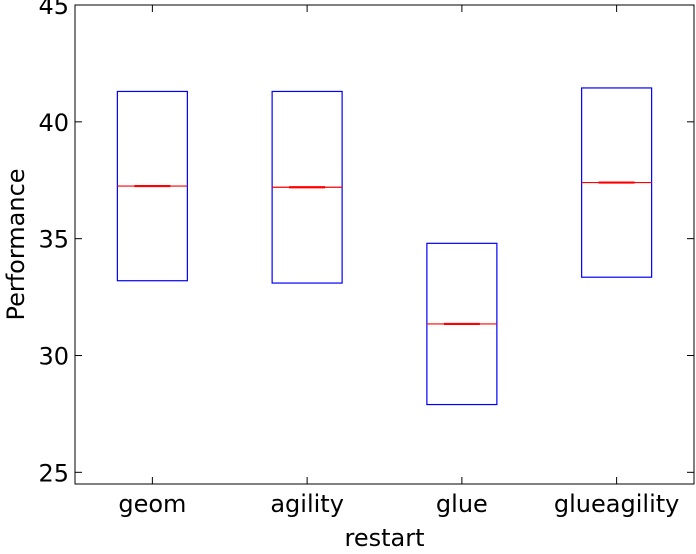 Image resolution: width=696 pixels, height=554 pixels. I want to click on x-tick-label: glueagility, so click(616, 504).